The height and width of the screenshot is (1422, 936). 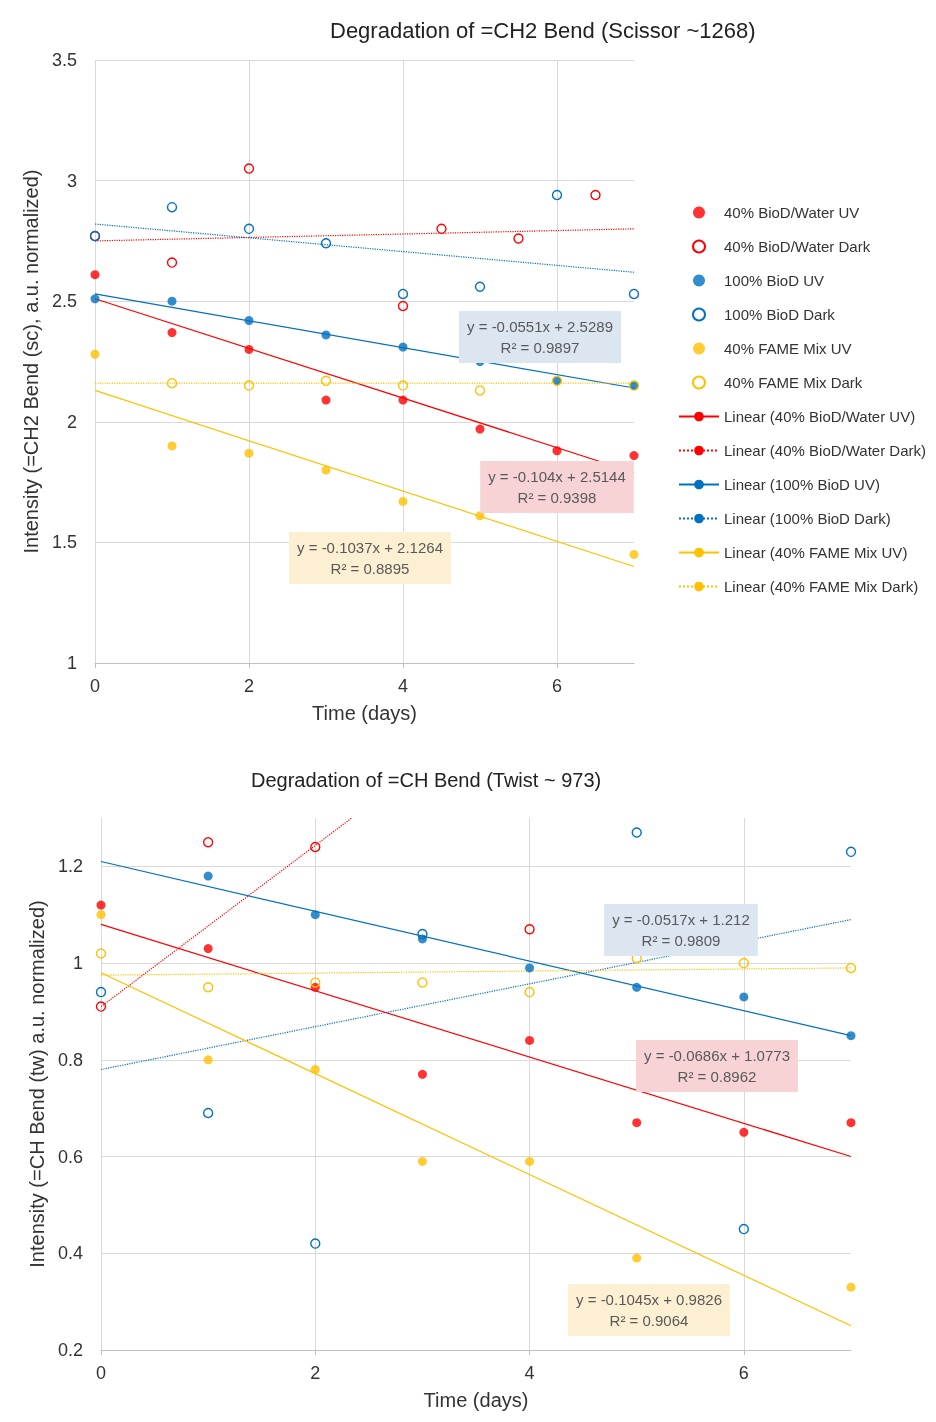 What do you see at coordinates (70, 1156) in the screenshot?
I see `y-tick-label: 0.6` at bounding box center [70, 1156].